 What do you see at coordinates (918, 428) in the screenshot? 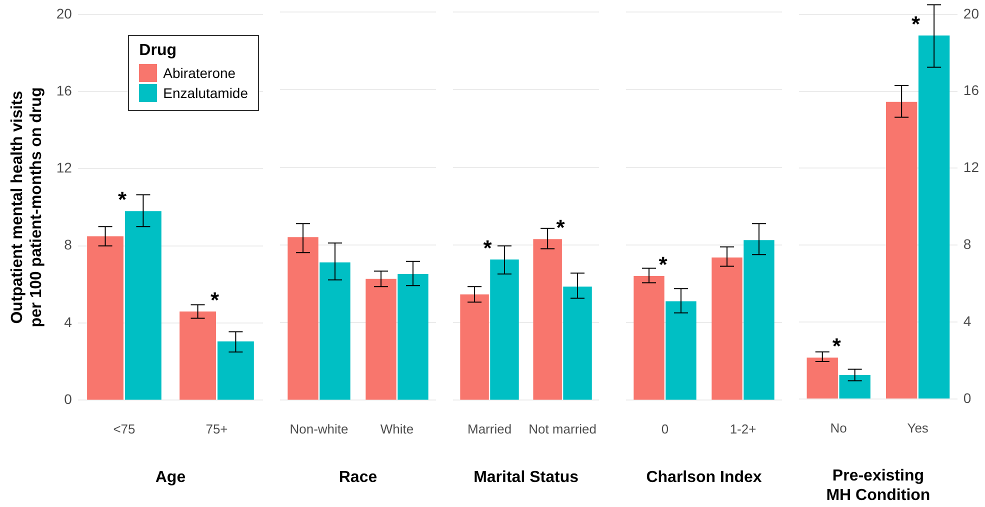
I see `x-tick-label: Yes` at bounding box center [918, 428].